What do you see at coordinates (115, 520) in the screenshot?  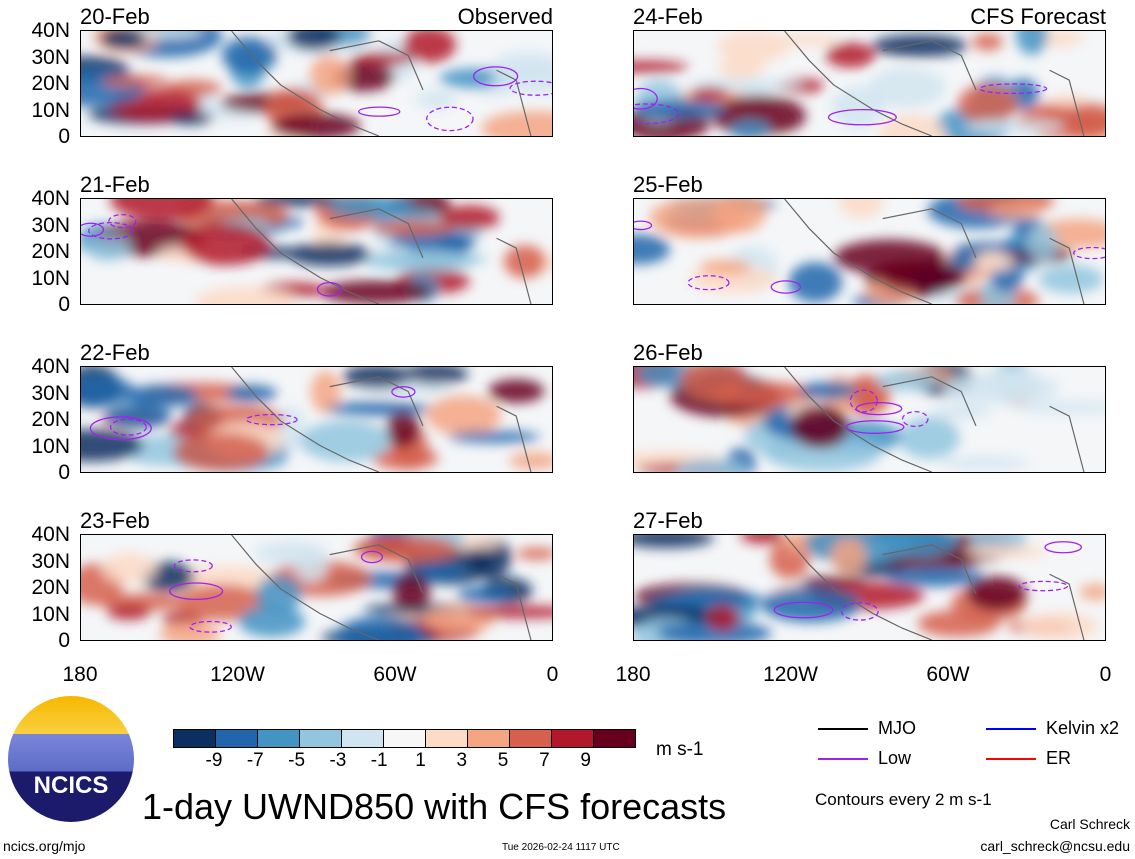 I see `panel-date: 23-Feb` at bounding box center [115, 520].